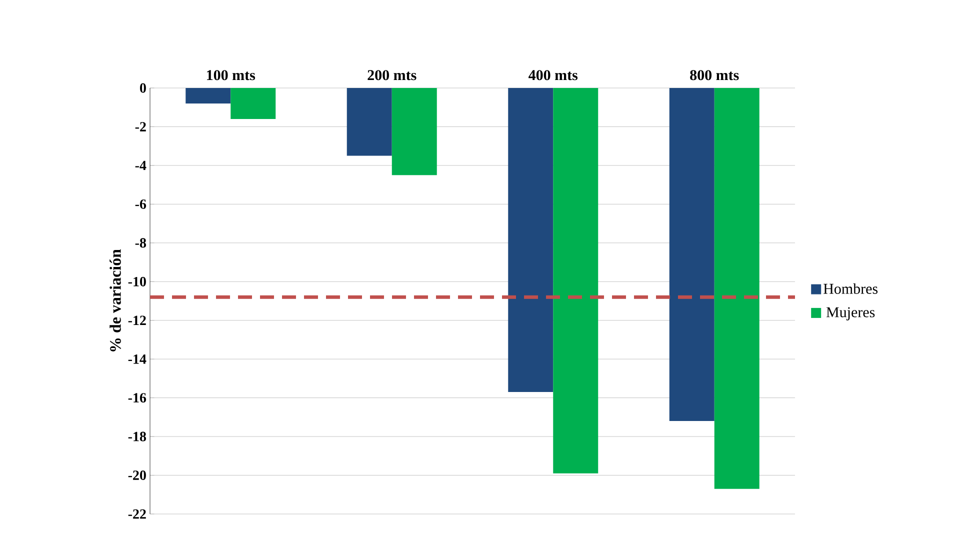  Describe the element at coordinates (140, 204) in the screenshot. I see `y-tick-label: -6` at that location.